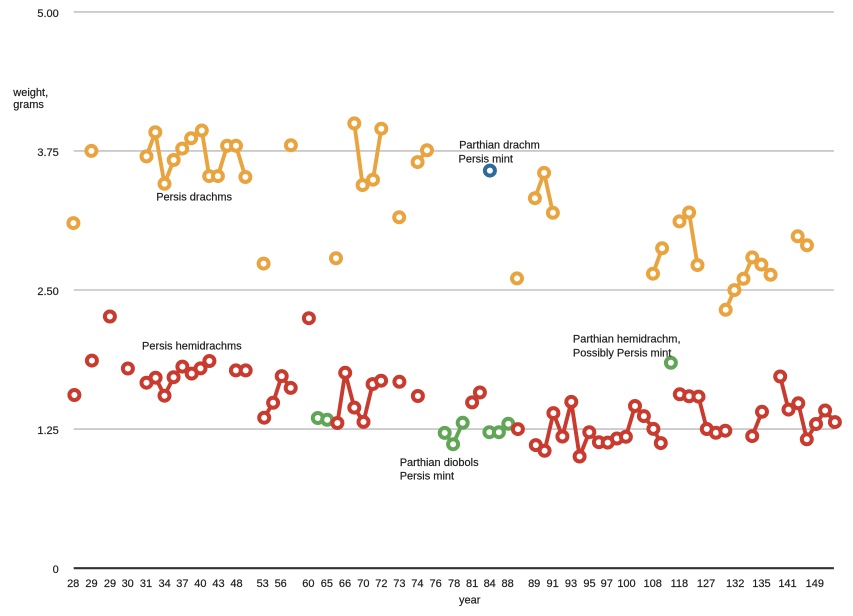 This screenshot has width=853, height=616. I want to click on svg-text: 100, so click(626, 584).